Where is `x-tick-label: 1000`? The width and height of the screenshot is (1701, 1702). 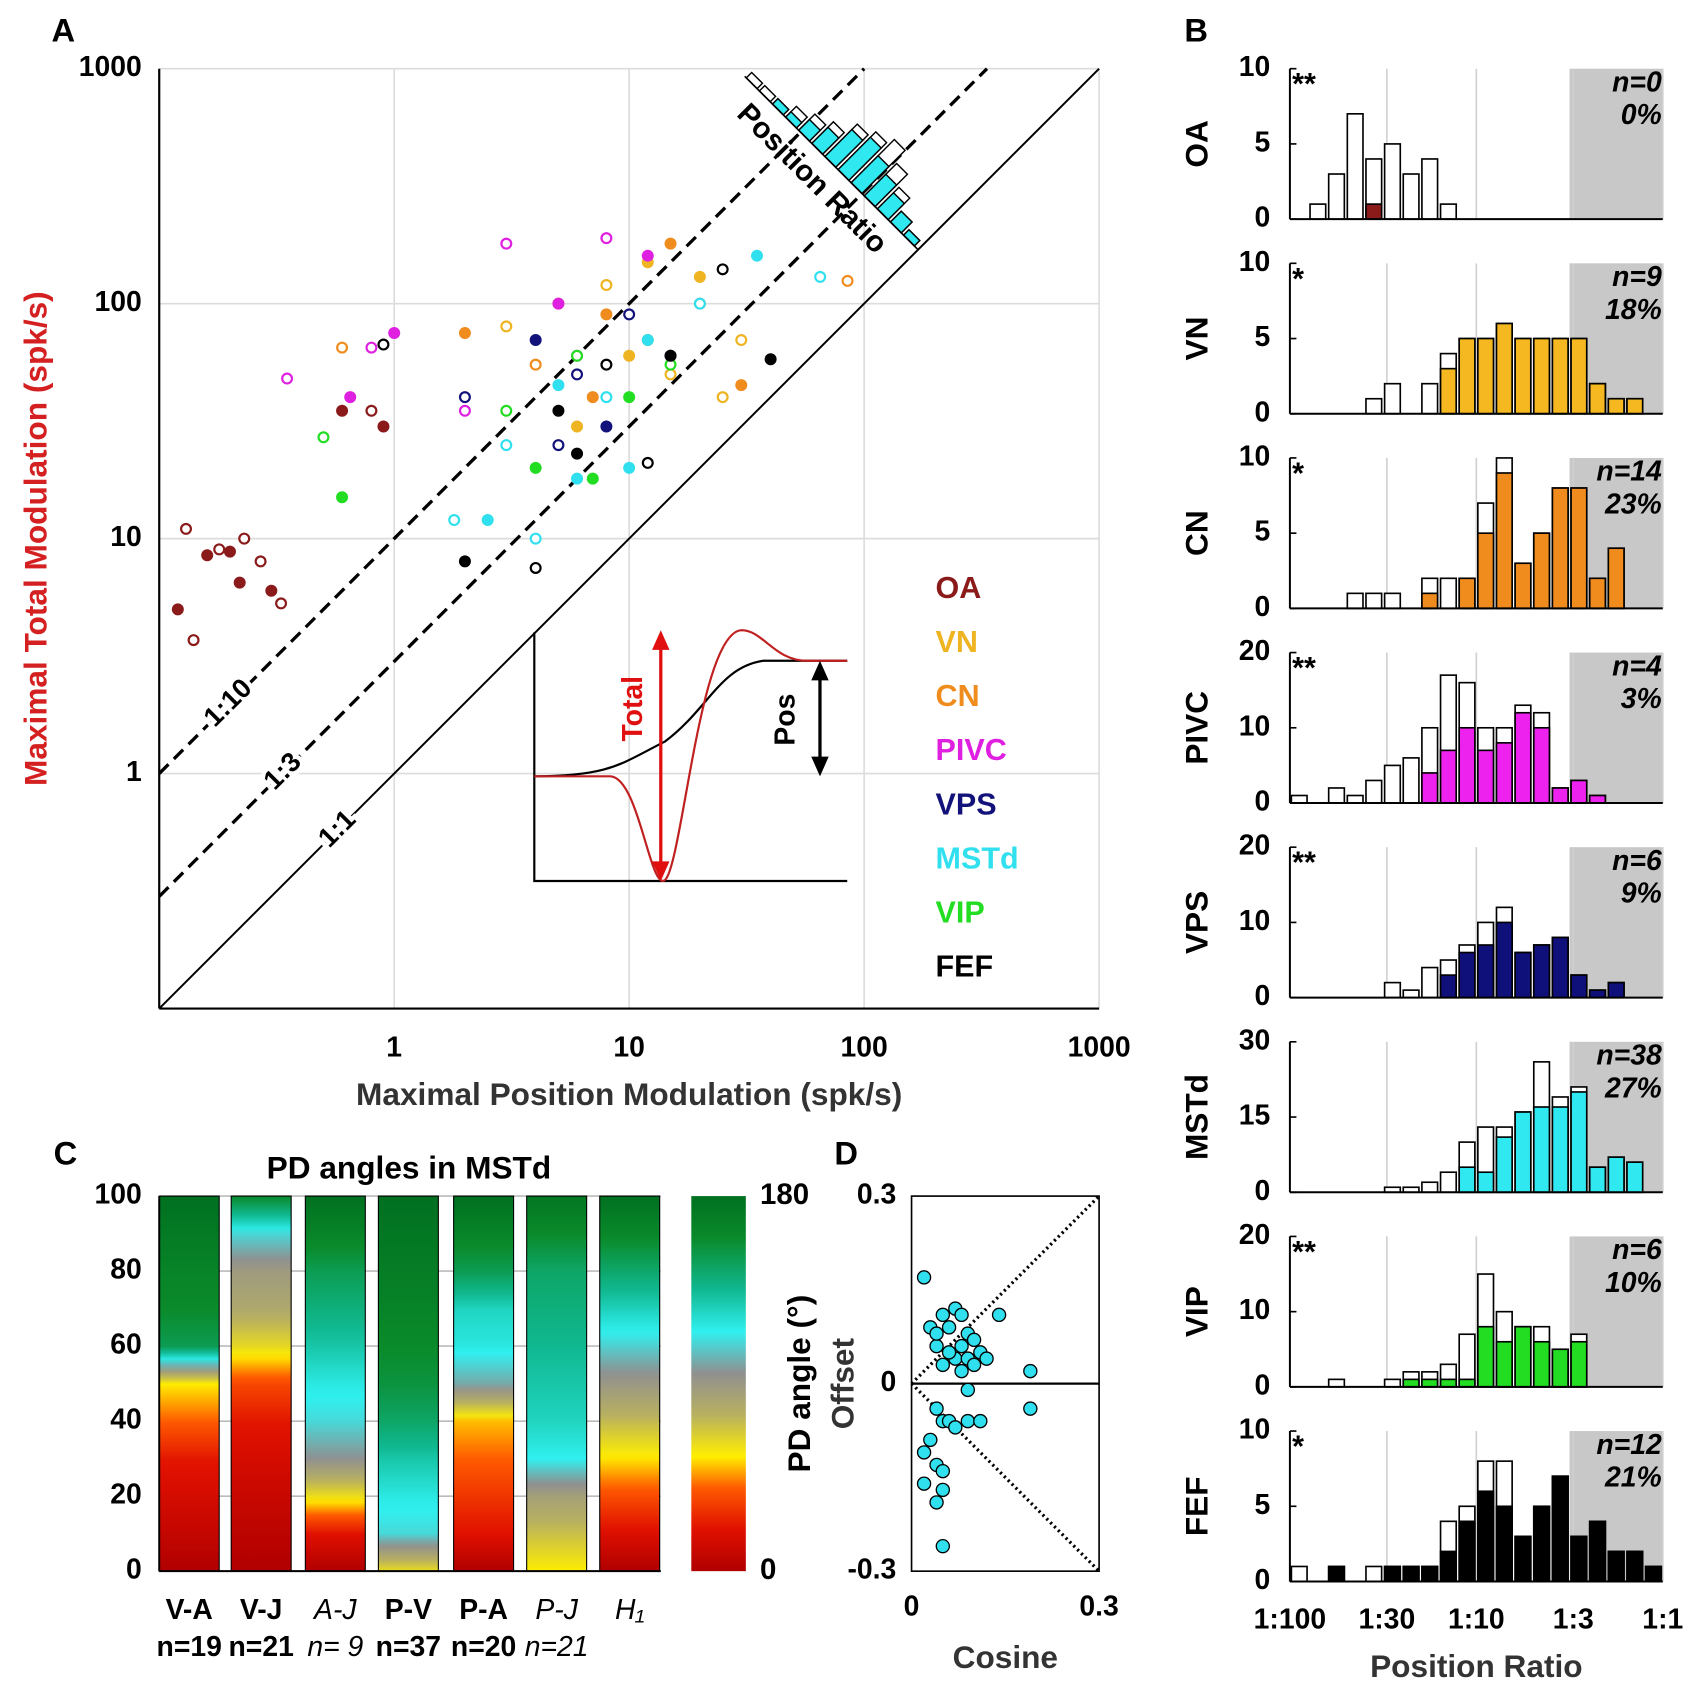
x-tick-label: 1000 is located at coordinates (1099, 1047).